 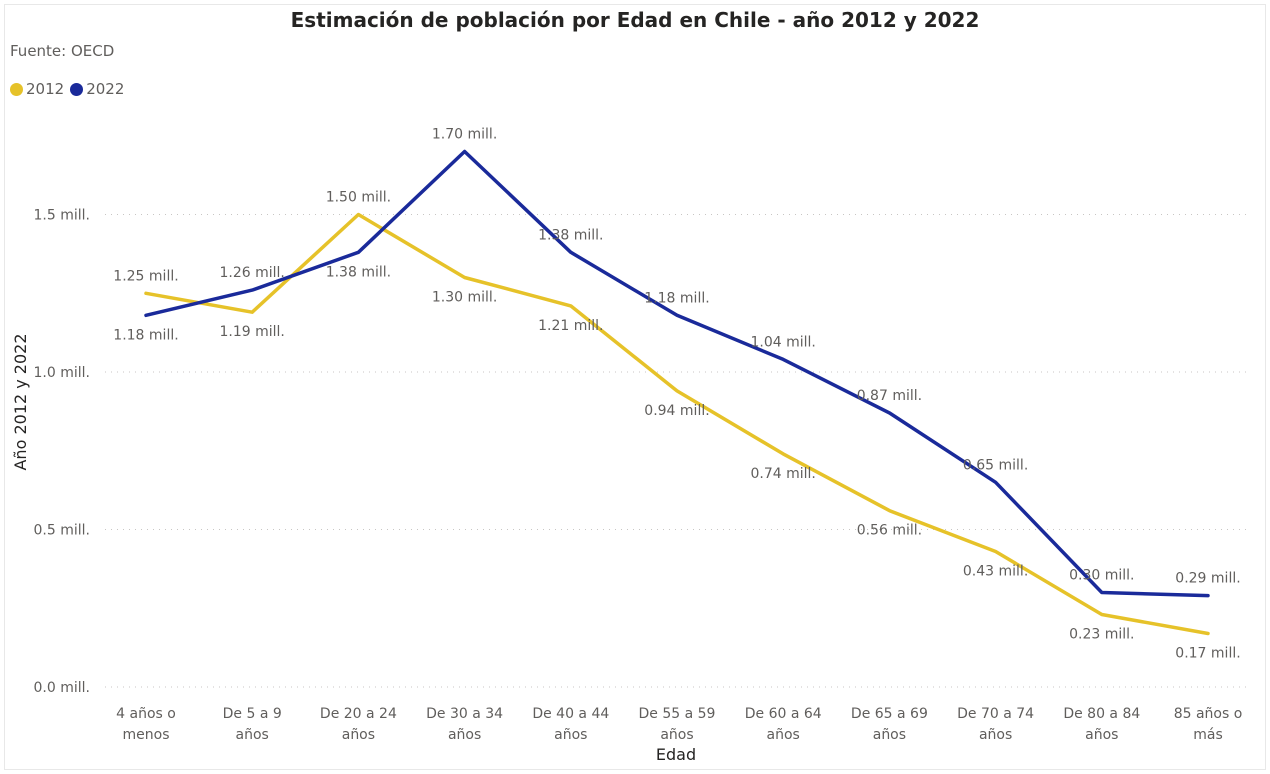 What do you see at coordinates (995, 724) in the screenshot?
I see `x-tick-label: De 70 a 74 años` at bounding box center [995, 724].